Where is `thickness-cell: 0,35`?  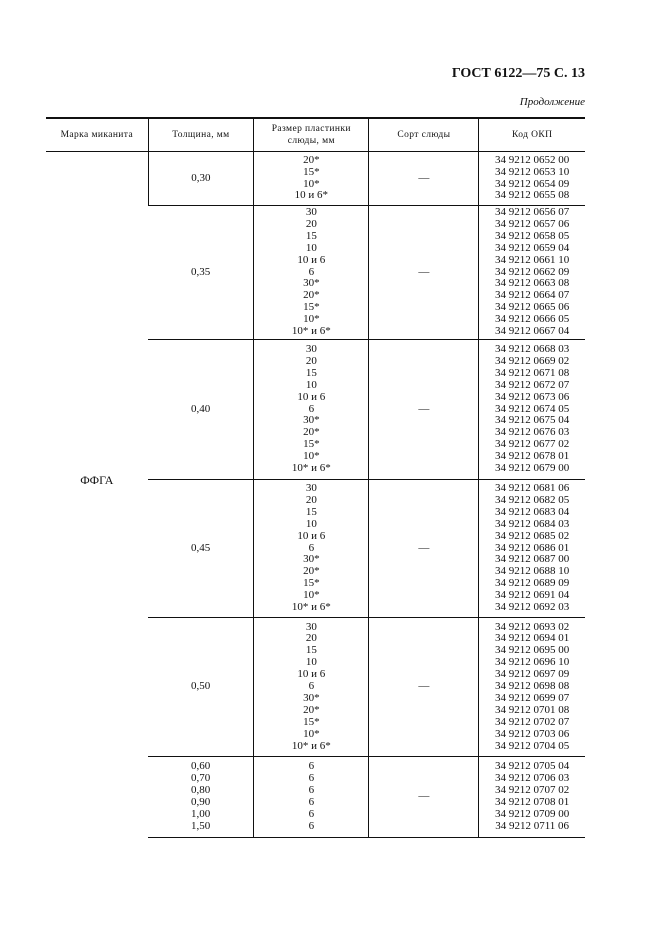 thickness-cell: 0,35 is located at coordinates (201, 272).